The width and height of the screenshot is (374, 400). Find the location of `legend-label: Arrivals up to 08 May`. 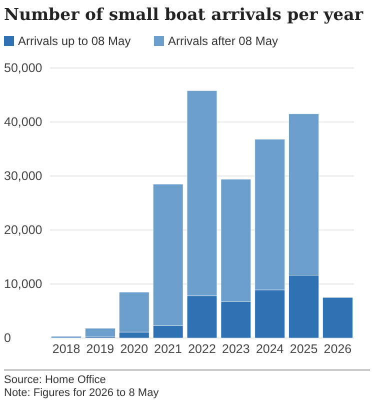

legend-label: Arrivals up to 08 May is located at coordinates (74, 41).